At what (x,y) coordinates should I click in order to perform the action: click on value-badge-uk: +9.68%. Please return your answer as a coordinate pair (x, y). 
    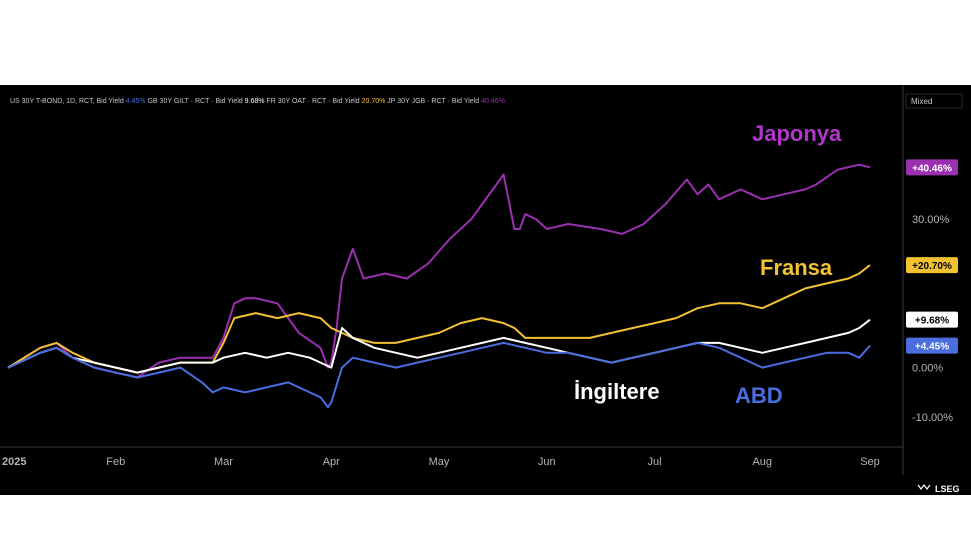
    Looking at the image, I should click on (932, 319).